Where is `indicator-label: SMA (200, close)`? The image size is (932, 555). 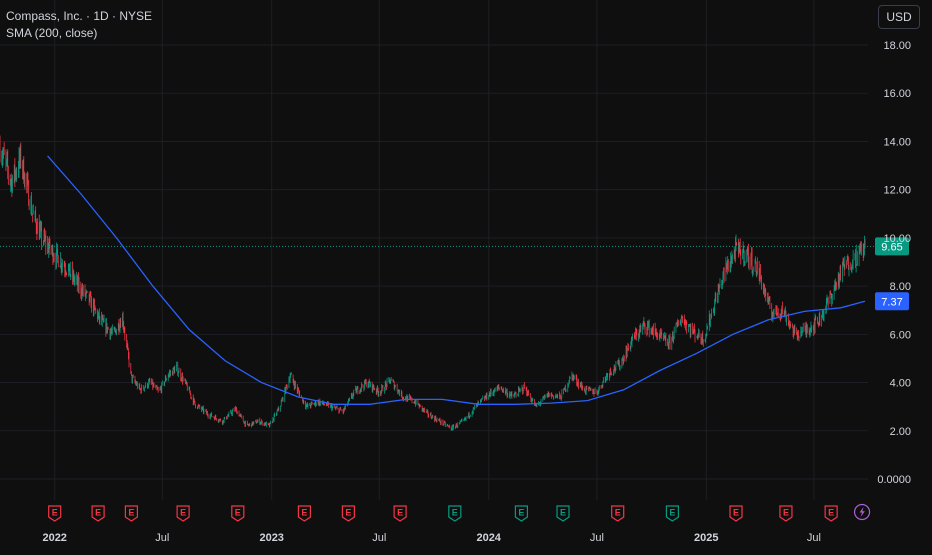
indicator-label: SMA (200, close) is located at coordinates (52, 33).